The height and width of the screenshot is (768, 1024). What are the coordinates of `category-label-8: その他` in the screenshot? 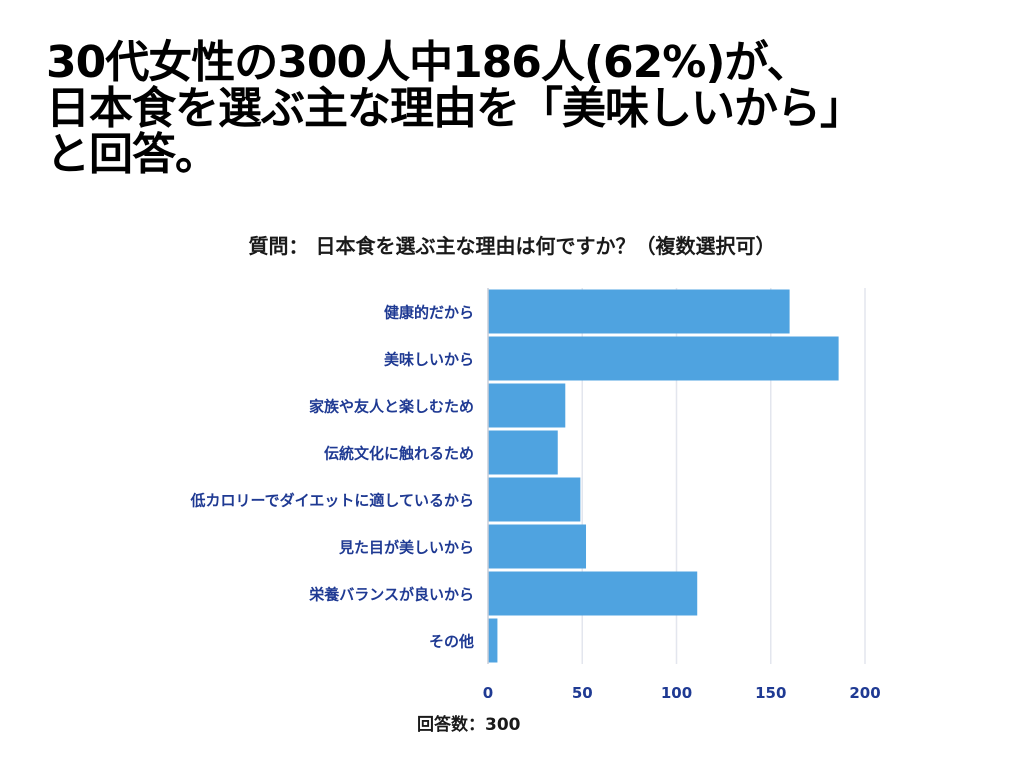 It's located at (451, 642).